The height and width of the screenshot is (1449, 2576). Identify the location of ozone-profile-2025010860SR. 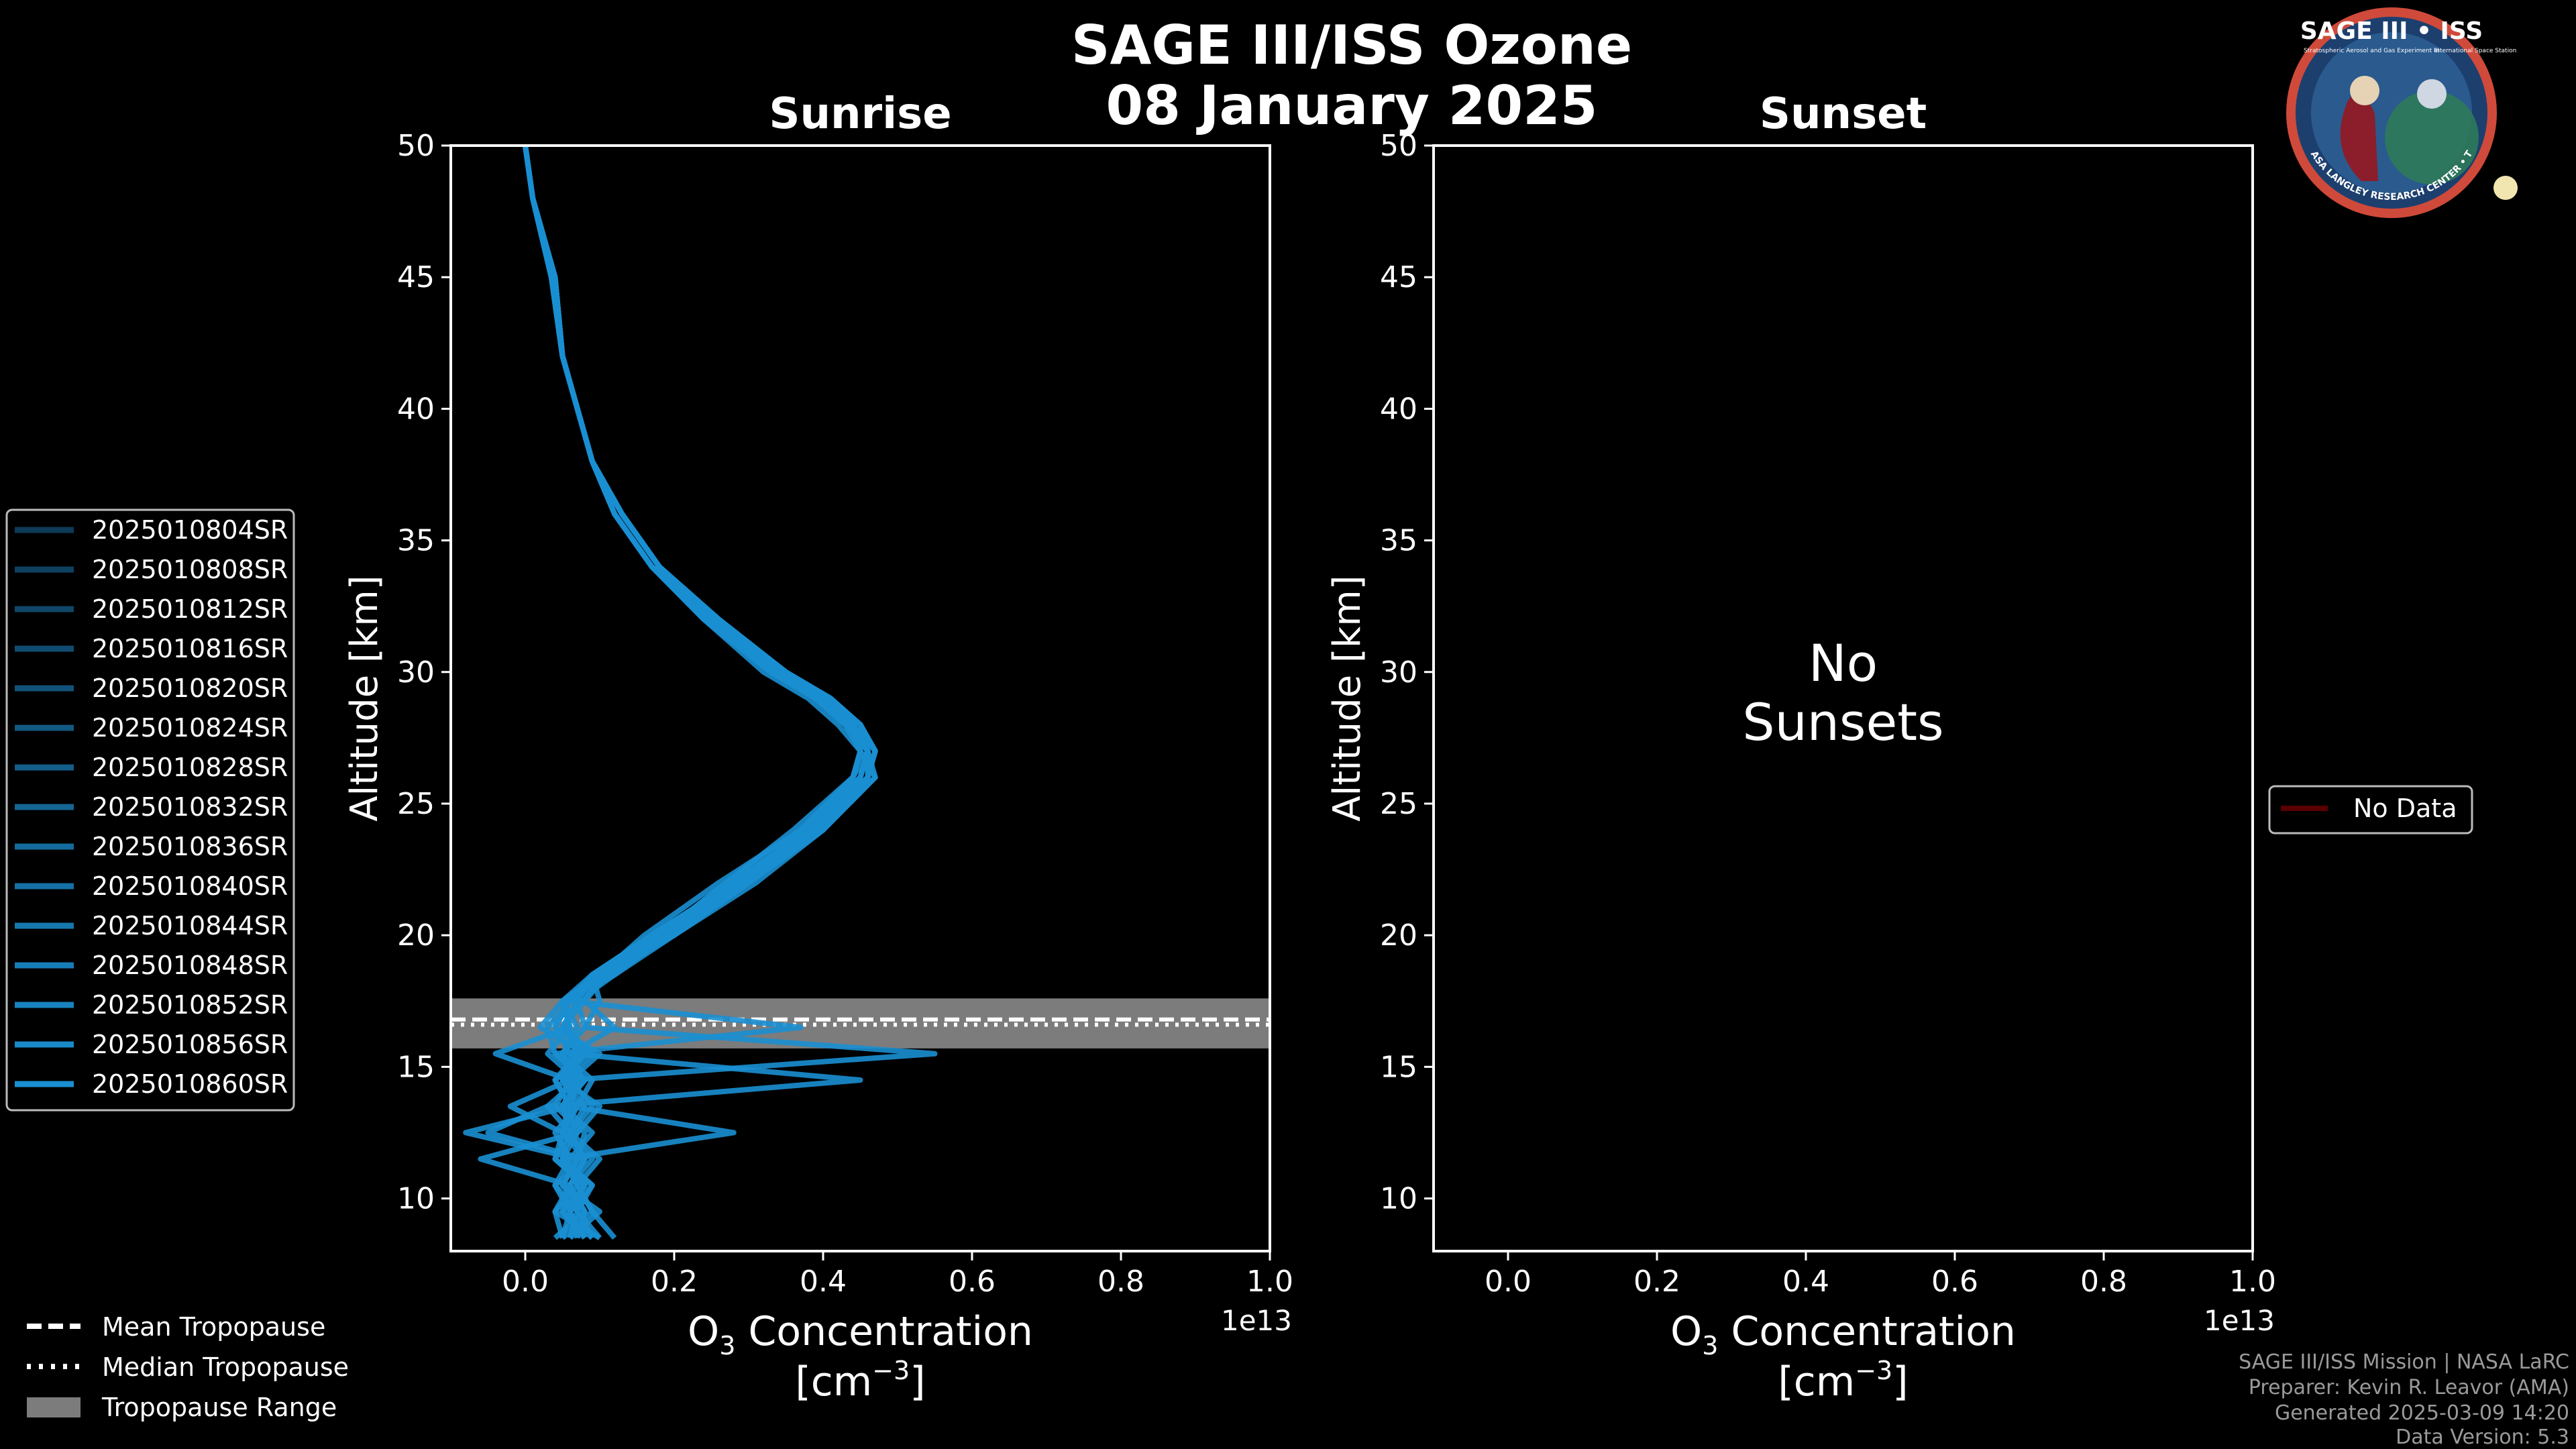
(697, 692).